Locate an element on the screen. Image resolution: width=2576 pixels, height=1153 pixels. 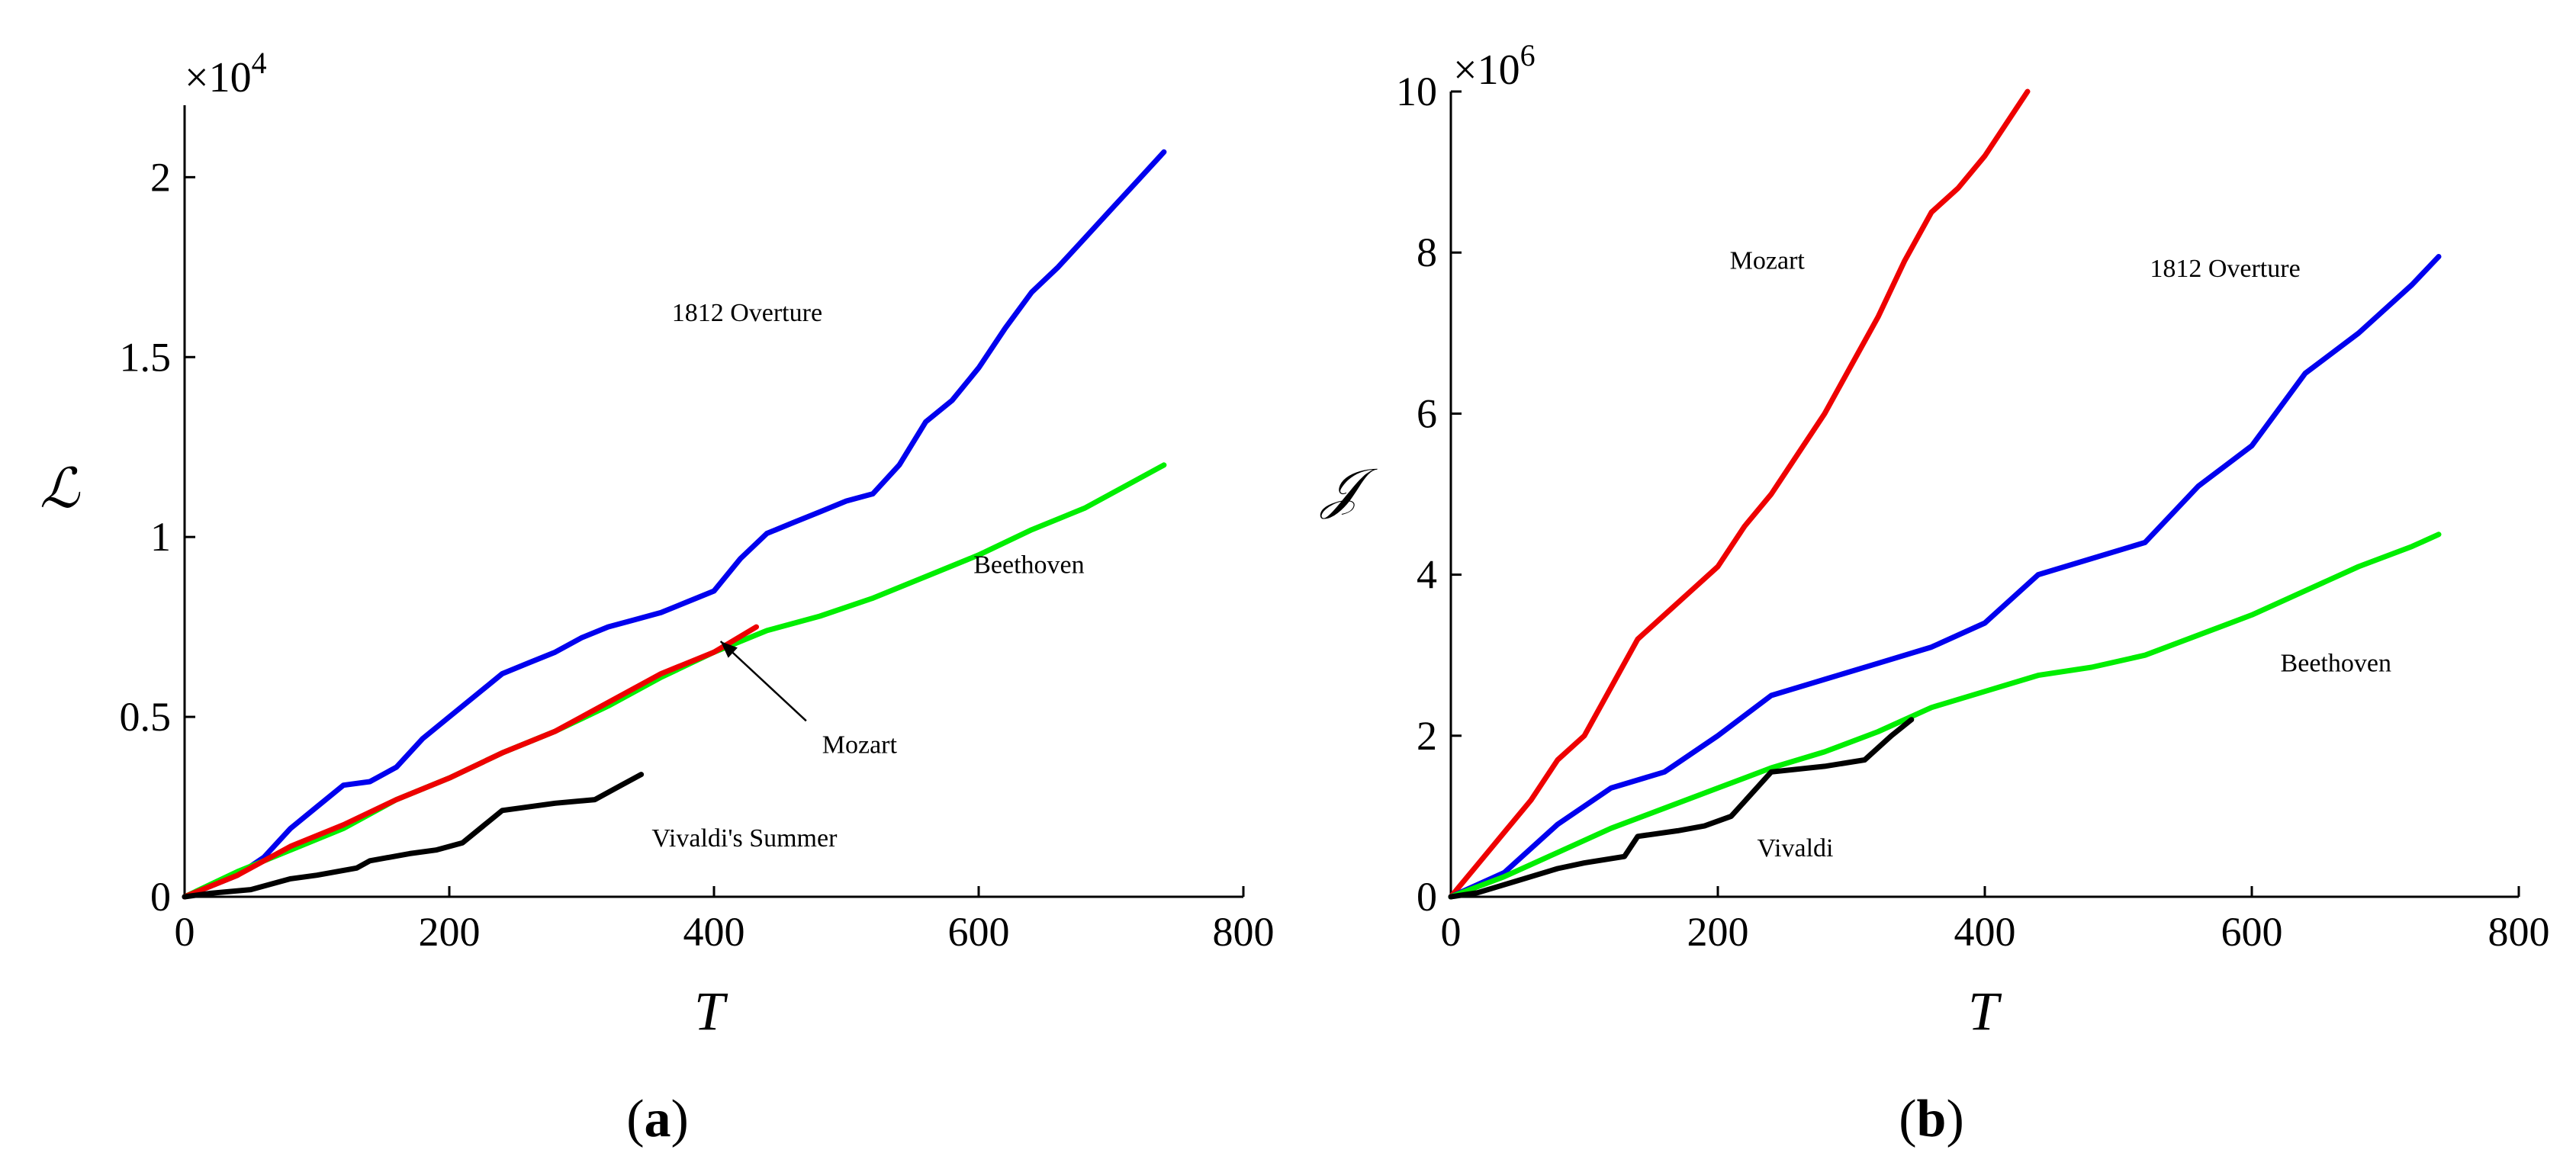
panel-b-ytick-label: 10 is located at coordinates (1416, 91).